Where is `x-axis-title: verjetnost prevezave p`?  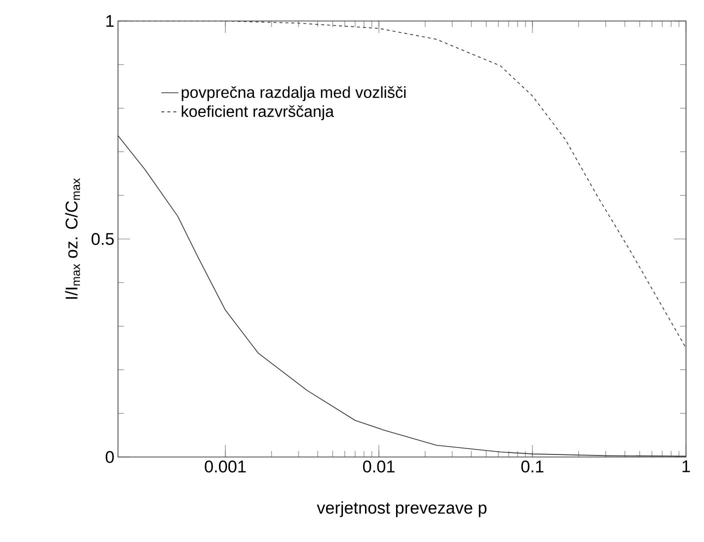 x-axis-title: verjetnost prevezave p is located at coordinates (401, 509).